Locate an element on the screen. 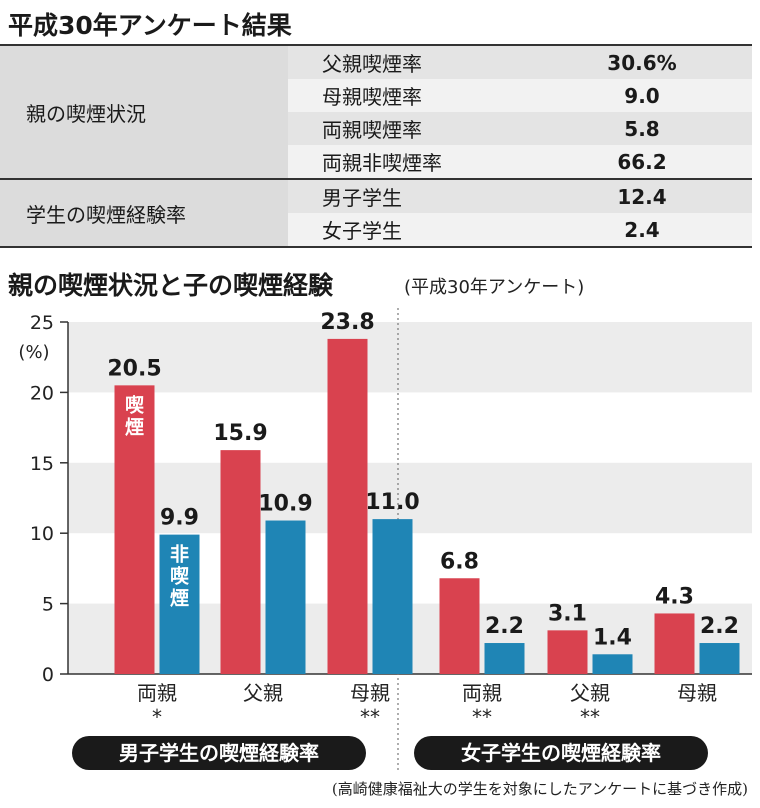 The width and height of the screenshot is (760, 808). group-label-parents: 親の喫煙状況 is located at coordinates (144, 113).